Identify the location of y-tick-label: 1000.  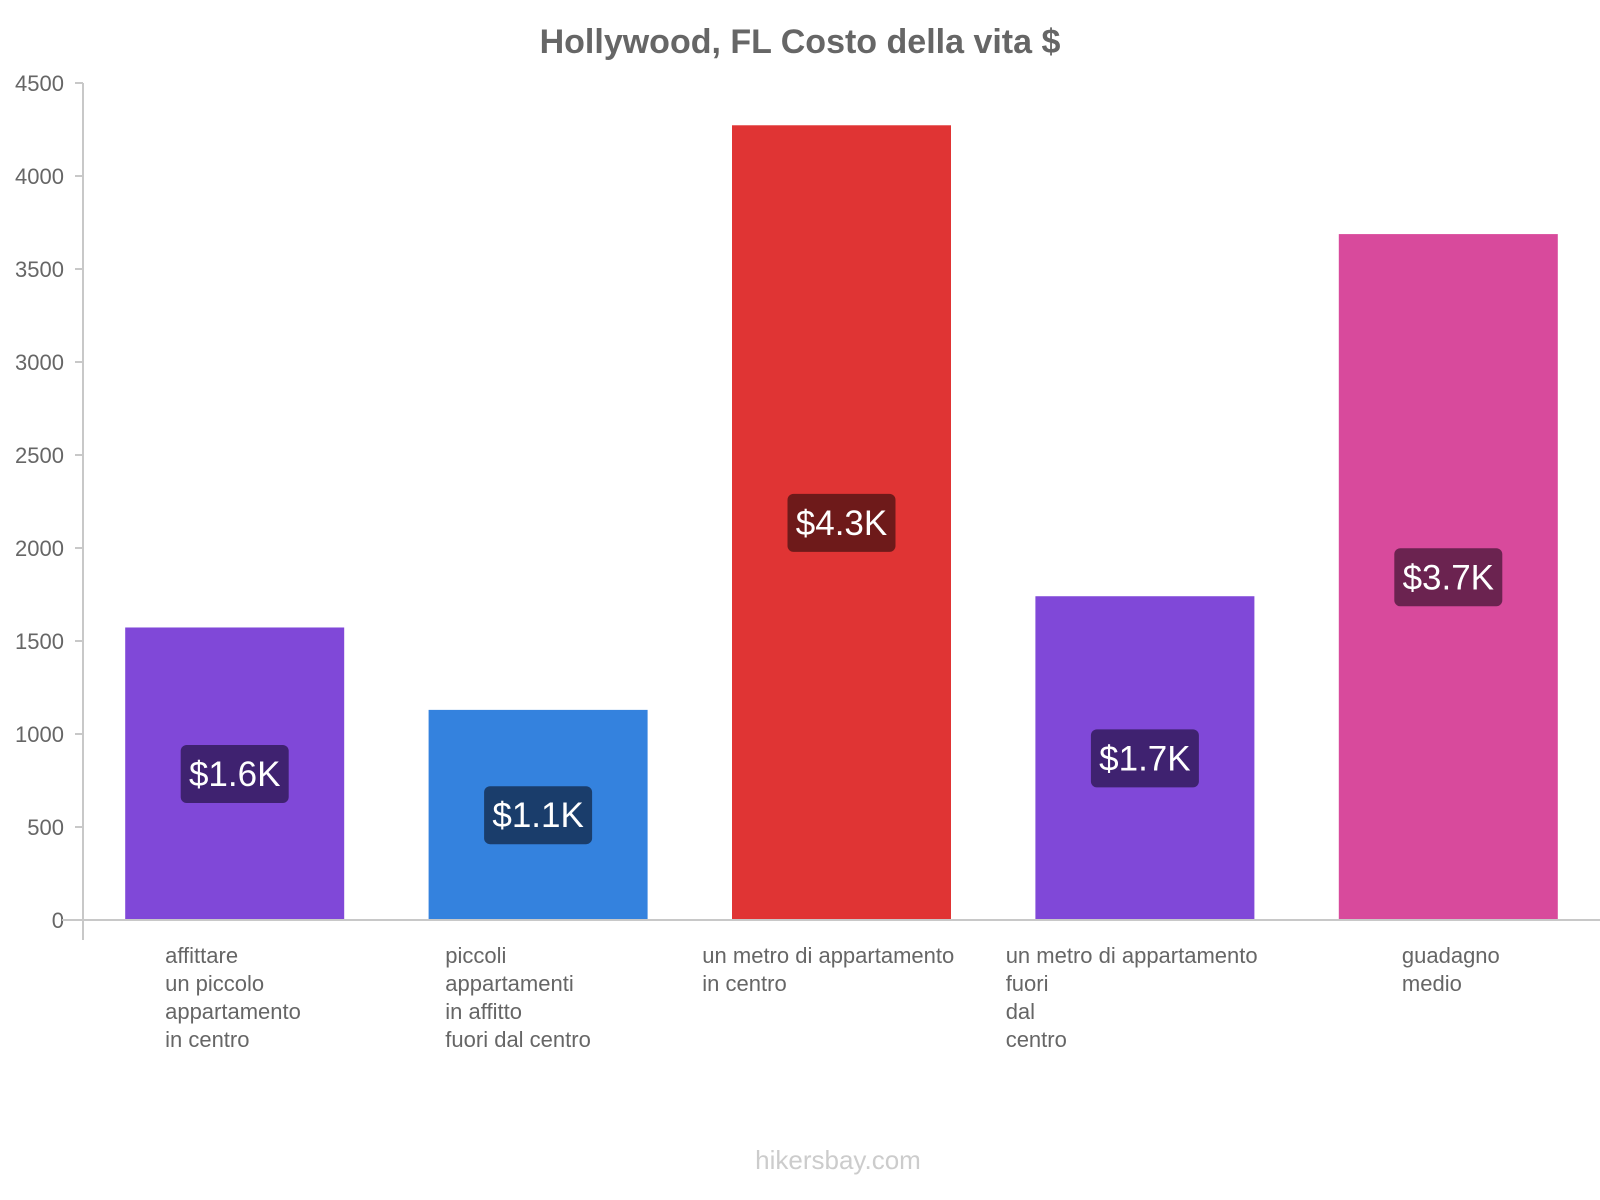
(39, 734).